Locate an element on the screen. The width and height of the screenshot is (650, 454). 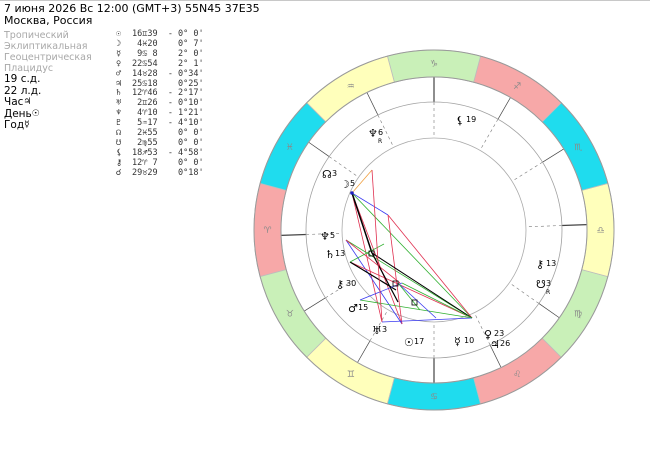
planet-degree-label: 10 is located at coordinates (469, 340).